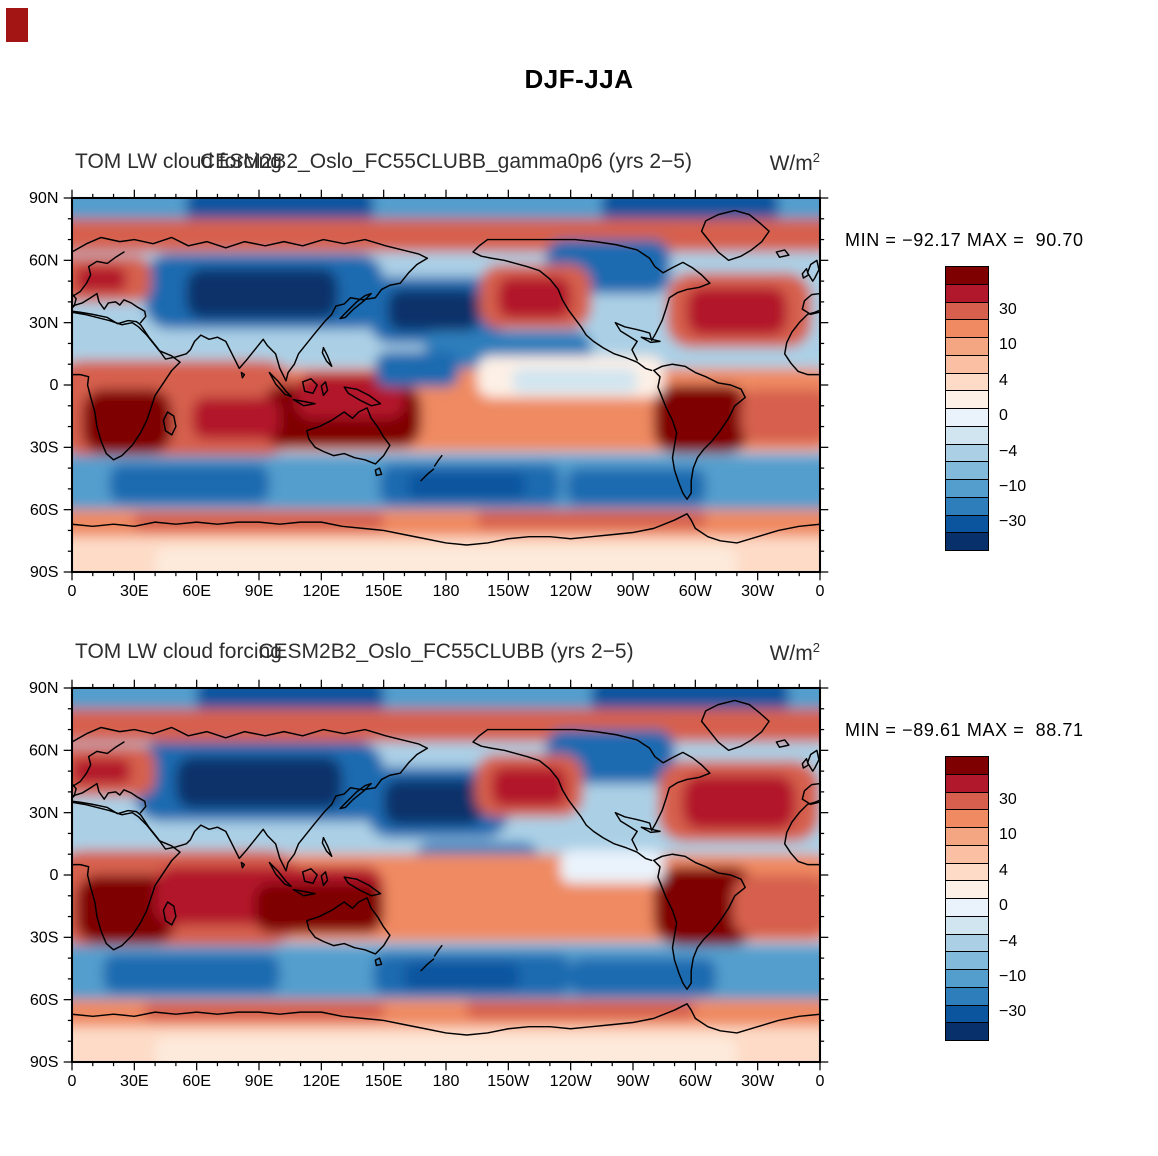 This screenshot has width=1158, height=1156. I want to click on y-tick-label: 90N, so click(44, 198).